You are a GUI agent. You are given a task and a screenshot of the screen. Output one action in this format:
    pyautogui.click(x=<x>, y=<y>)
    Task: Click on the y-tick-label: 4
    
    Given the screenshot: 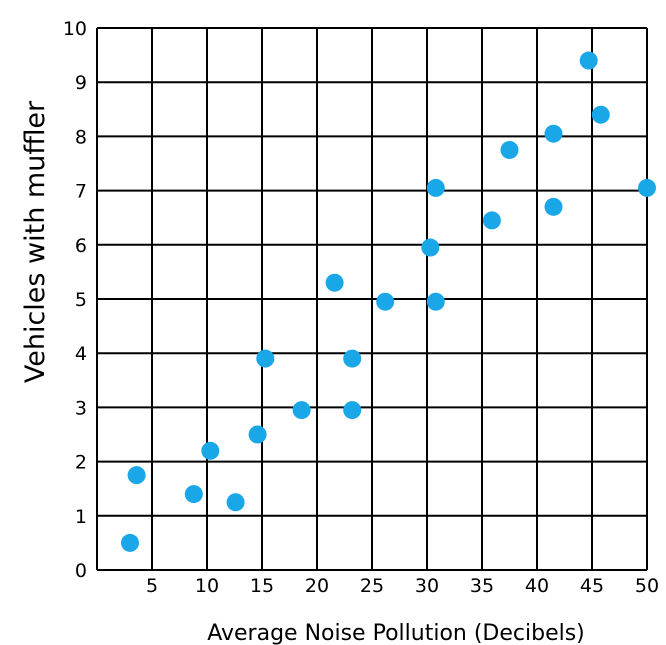 What is the action you would take?
    pyautogui.click(x=81, y=354)
    